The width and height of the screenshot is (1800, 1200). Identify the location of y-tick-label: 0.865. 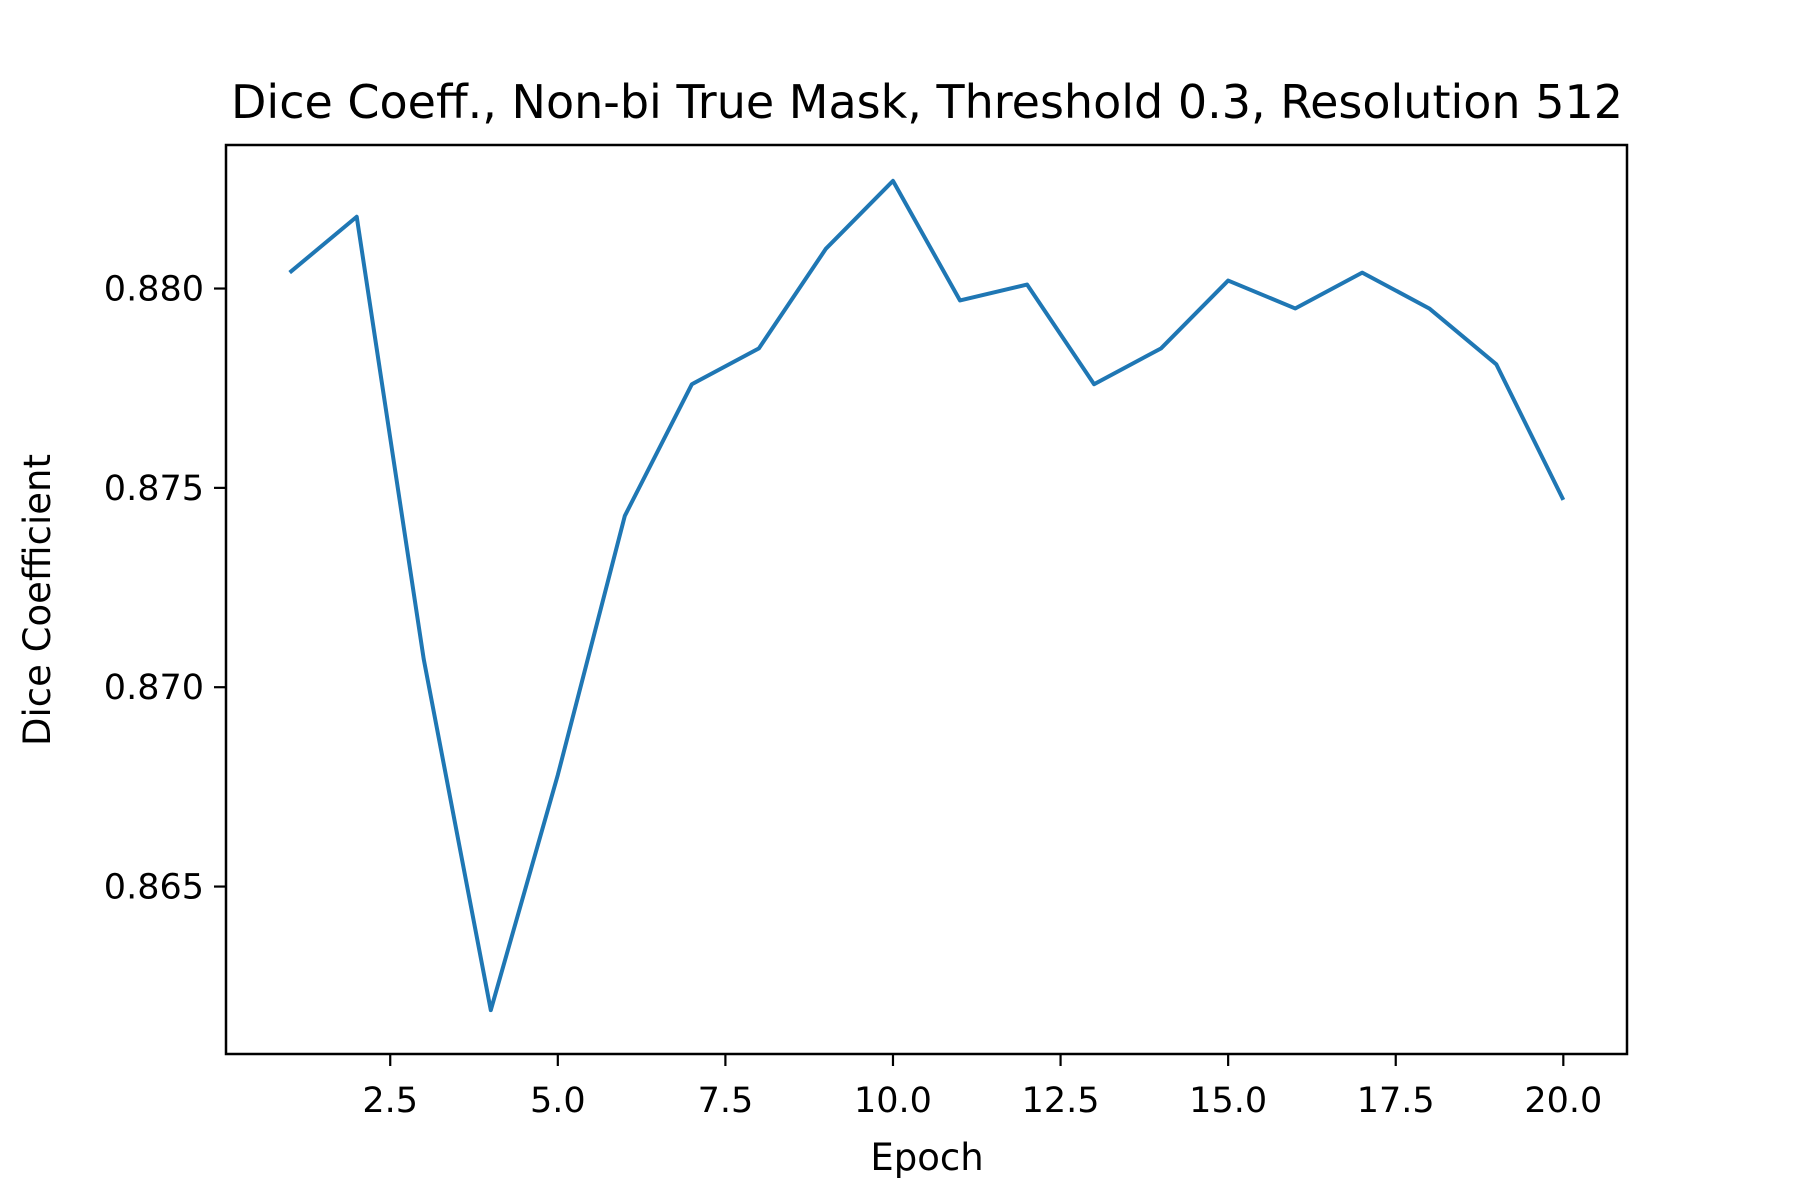
(154, 888).